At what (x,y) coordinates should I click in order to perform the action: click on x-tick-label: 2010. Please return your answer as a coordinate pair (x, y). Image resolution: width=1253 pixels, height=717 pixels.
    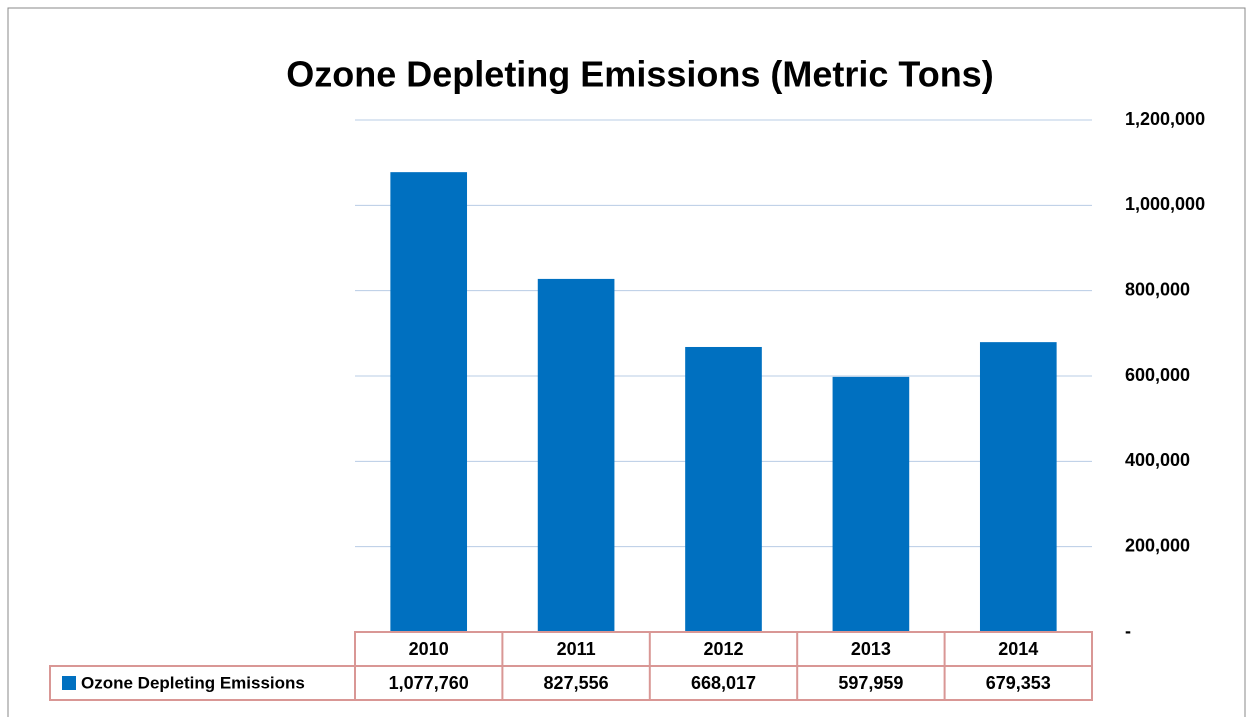
    Looking at the image, I should click on (429, 649).